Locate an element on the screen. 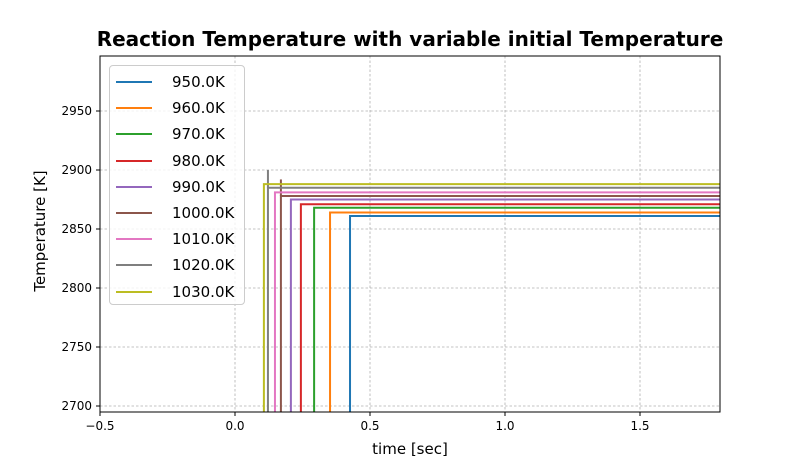 The height and width of the screenshot is (464, 800). legend-item: 1010.0K is located at coordinates (175, 239).